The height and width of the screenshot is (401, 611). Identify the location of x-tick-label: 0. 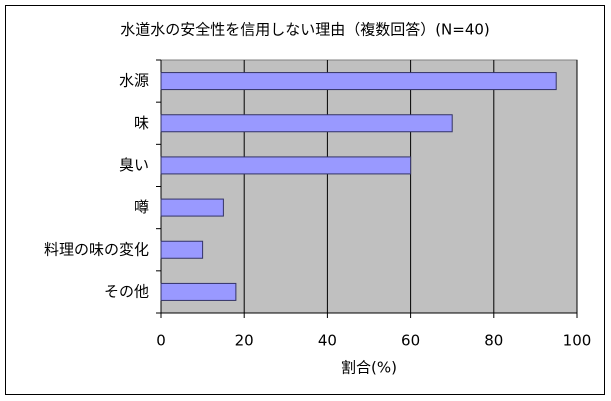
(161, 341).